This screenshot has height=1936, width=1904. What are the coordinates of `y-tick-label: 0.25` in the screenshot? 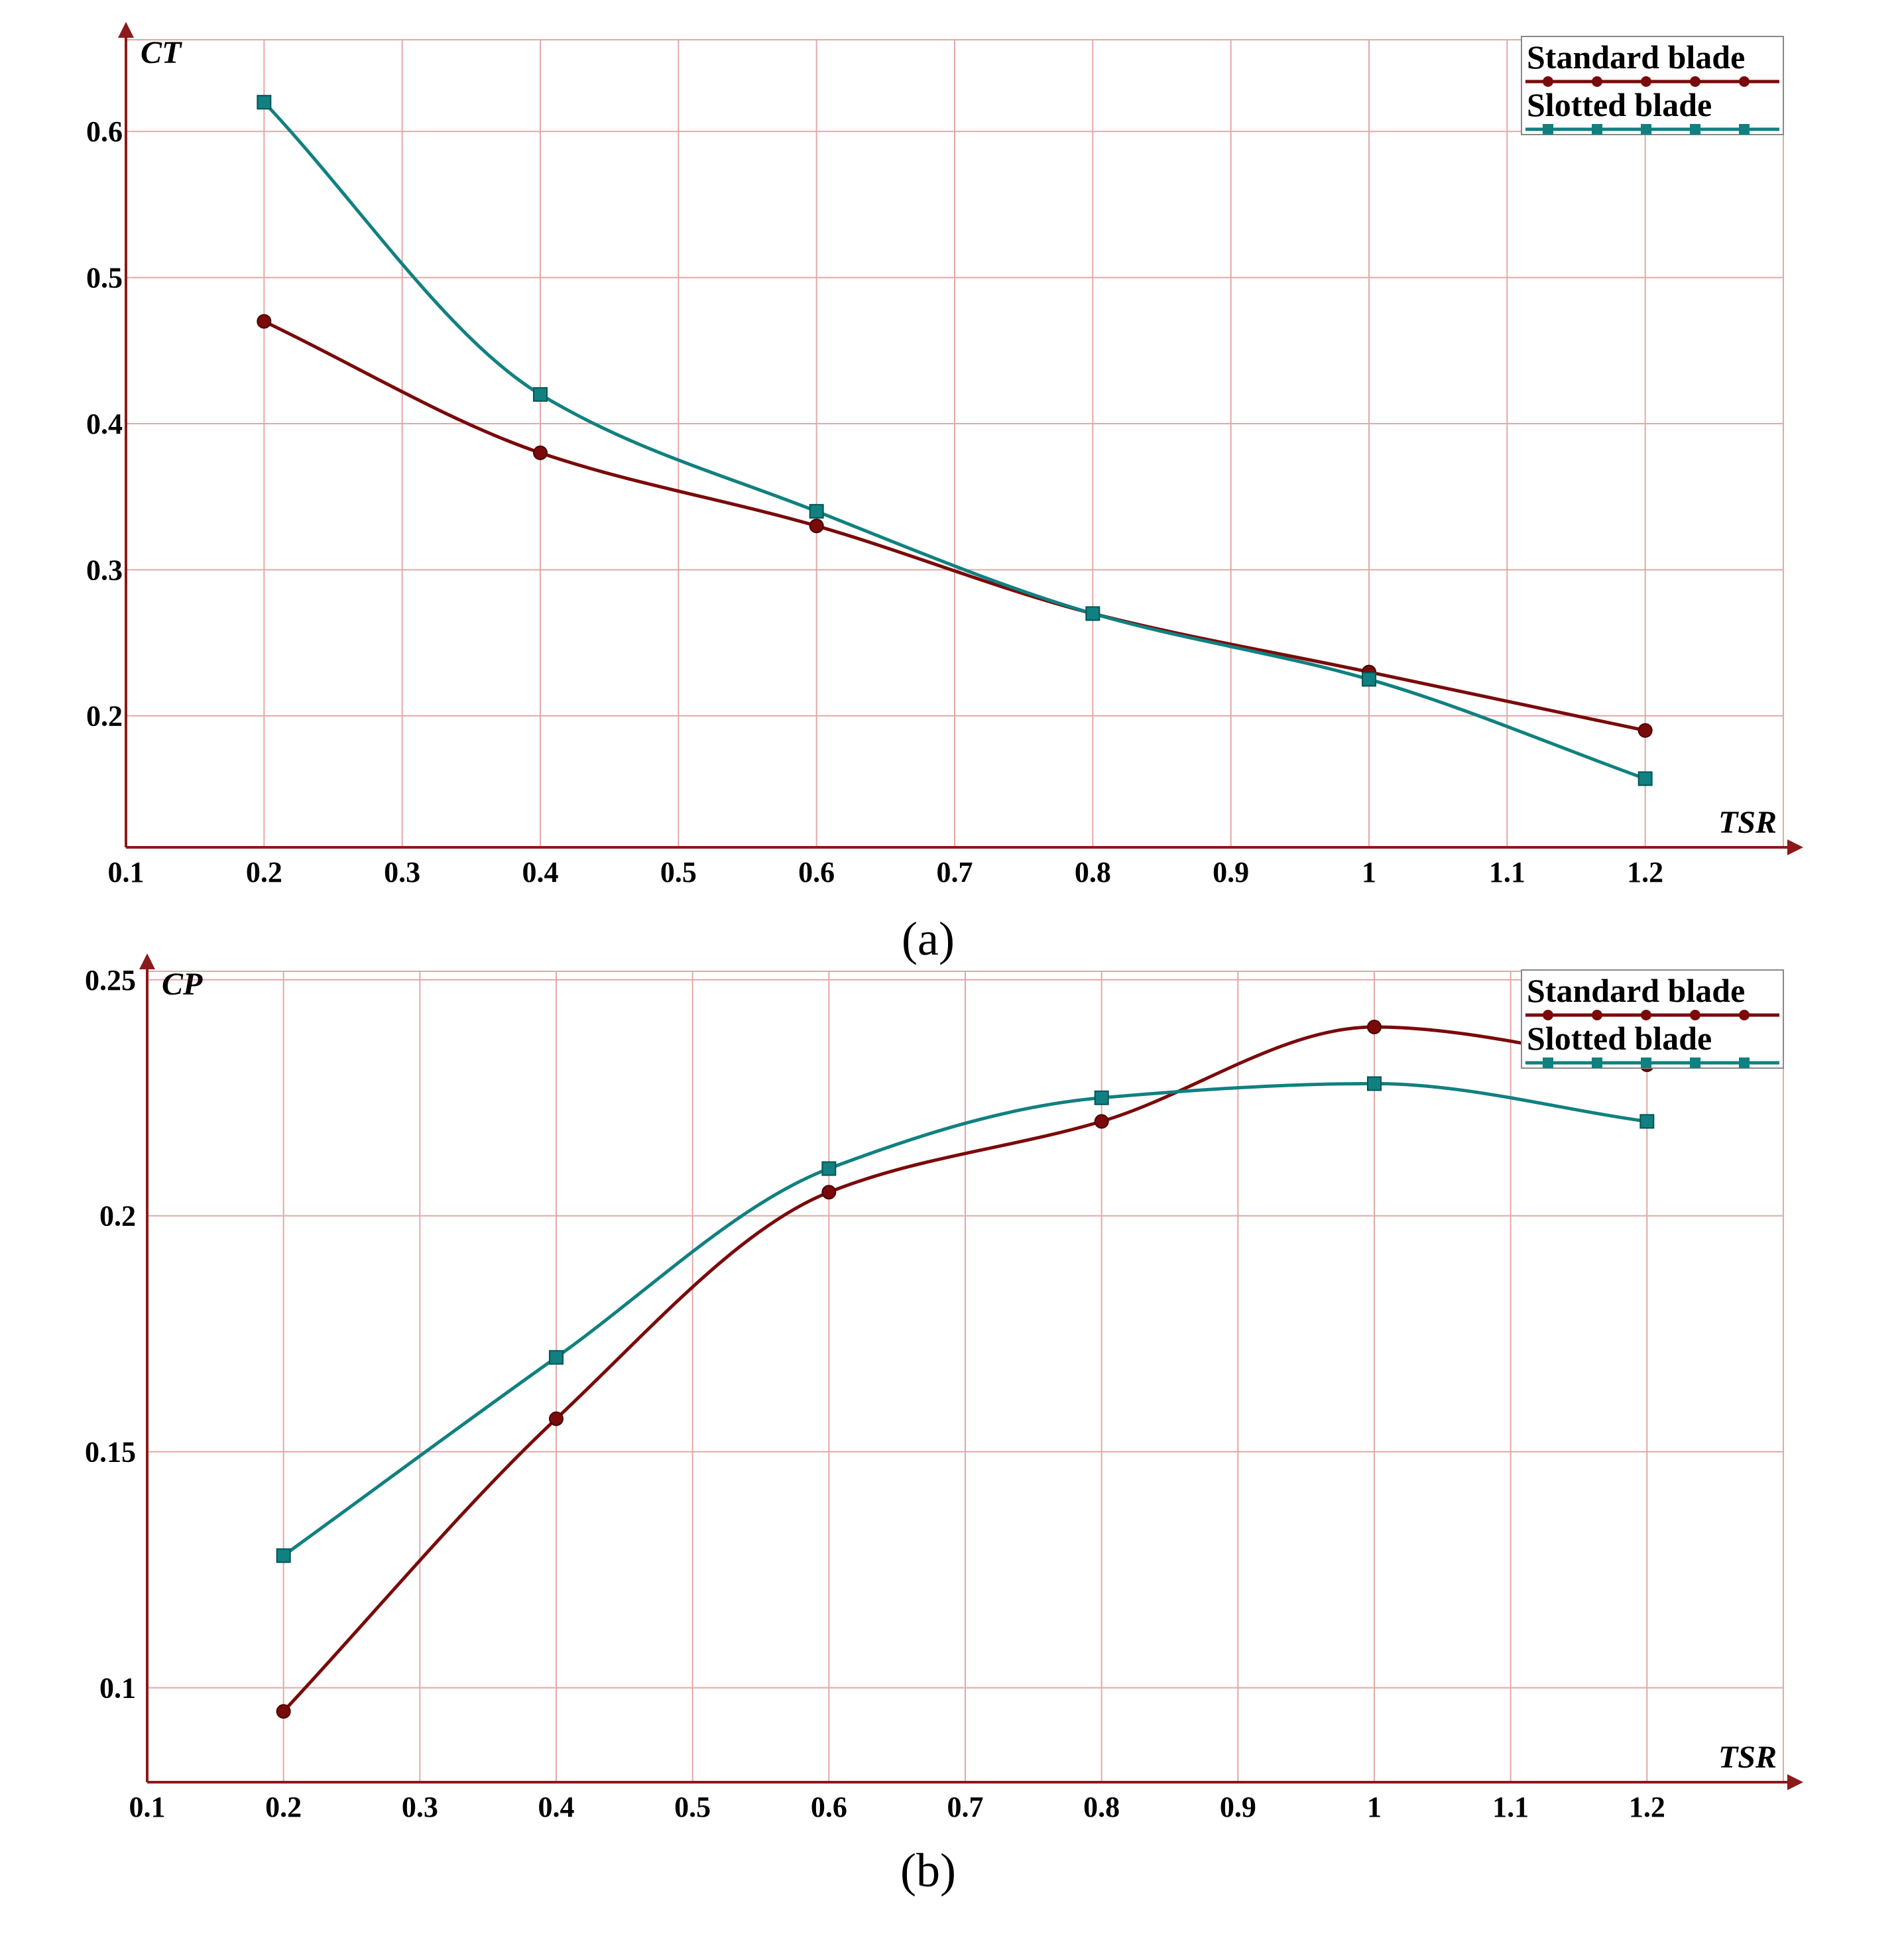 It's located at (110, 980).